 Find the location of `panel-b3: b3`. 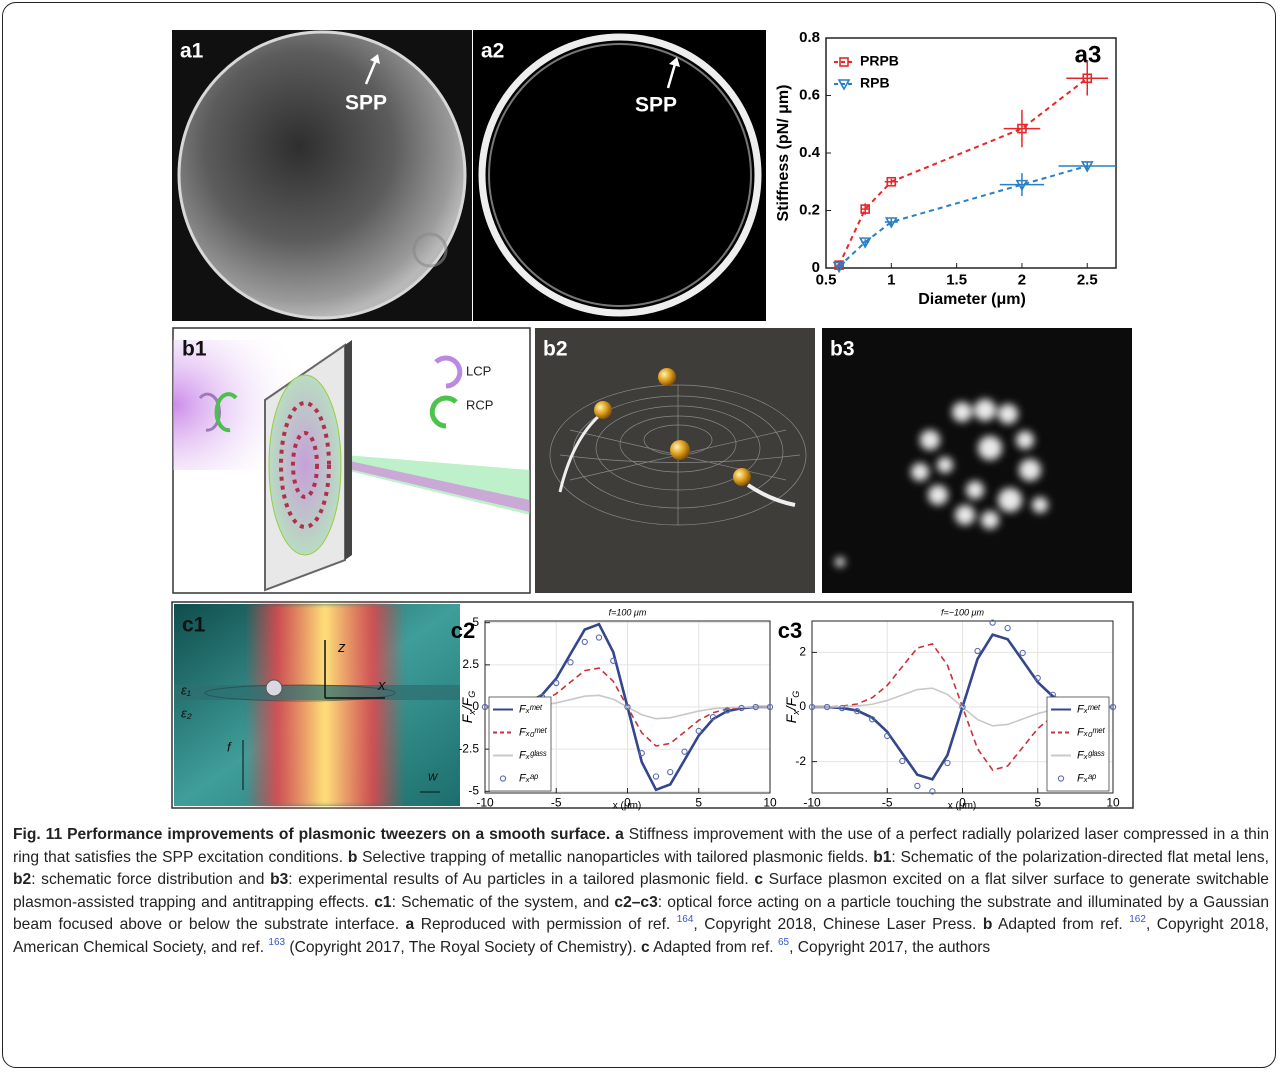

panel-b3: b3 is located at coordinates (977, 460).